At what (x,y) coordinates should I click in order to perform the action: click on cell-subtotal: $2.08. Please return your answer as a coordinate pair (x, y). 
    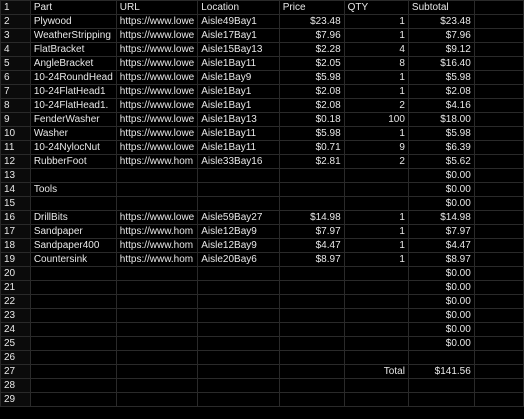
    Looking at the image, I should click on (441, 91).